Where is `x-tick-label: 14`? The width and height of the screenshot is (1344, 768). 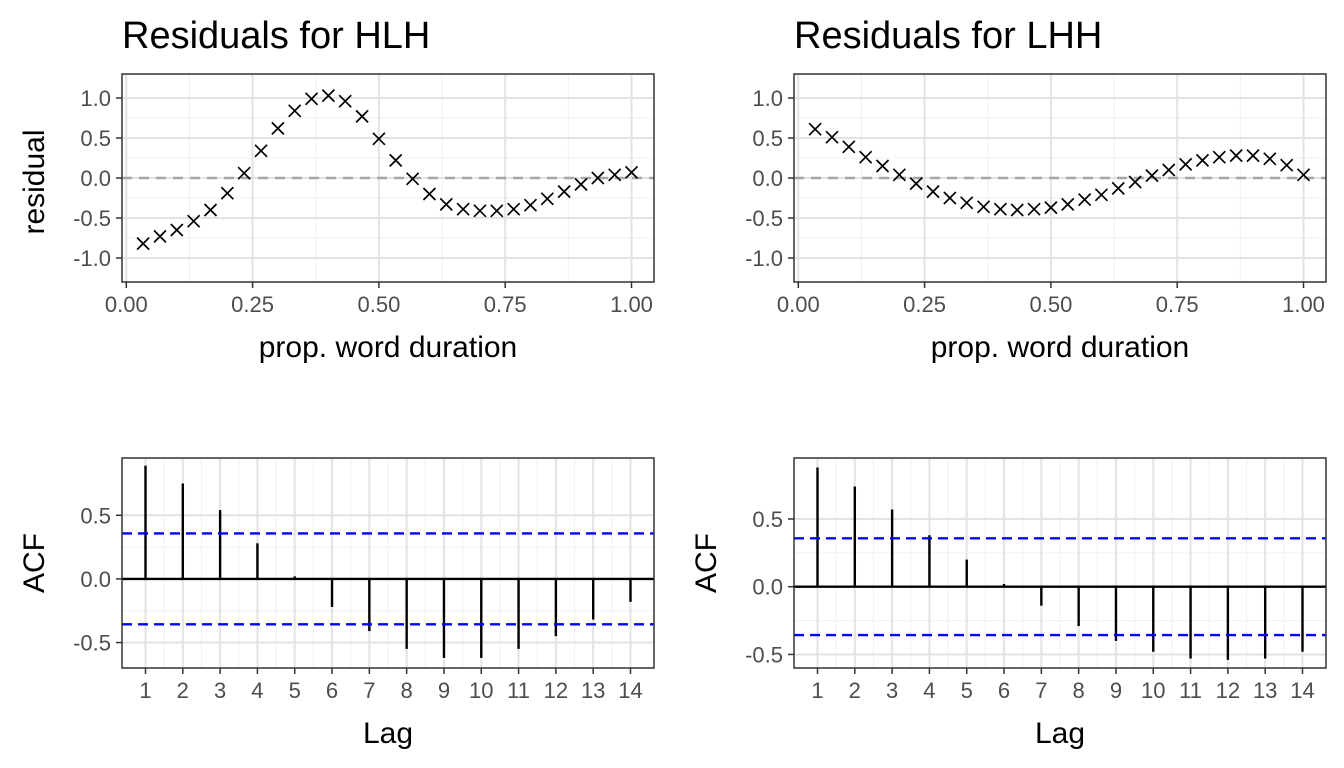 x-tick-label: 14 is located at coordinates (1302, 690).